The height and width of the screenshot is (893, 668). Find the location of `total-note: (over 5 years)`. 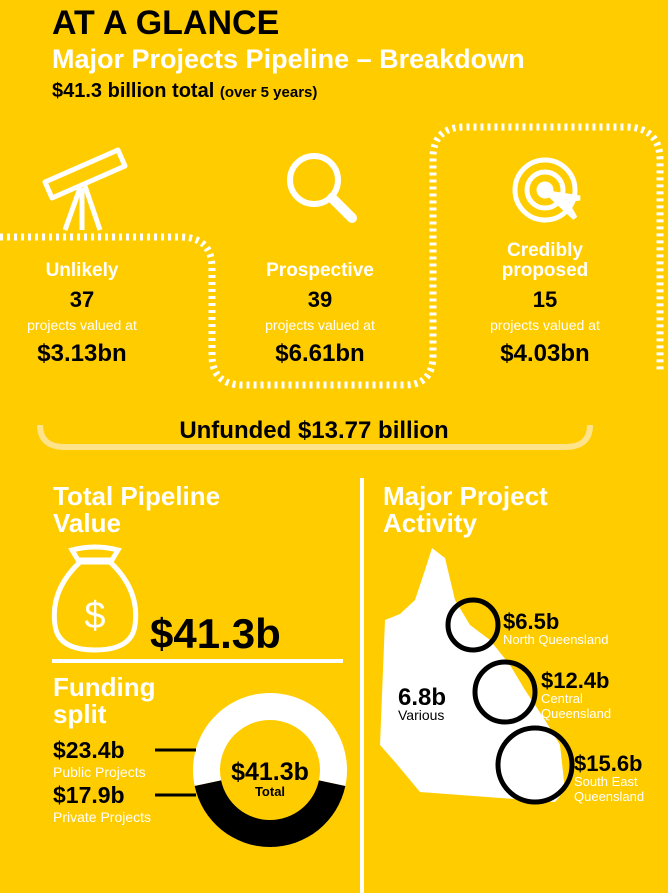

total-note: (over 5 years) is located at coordinates (269, 92).